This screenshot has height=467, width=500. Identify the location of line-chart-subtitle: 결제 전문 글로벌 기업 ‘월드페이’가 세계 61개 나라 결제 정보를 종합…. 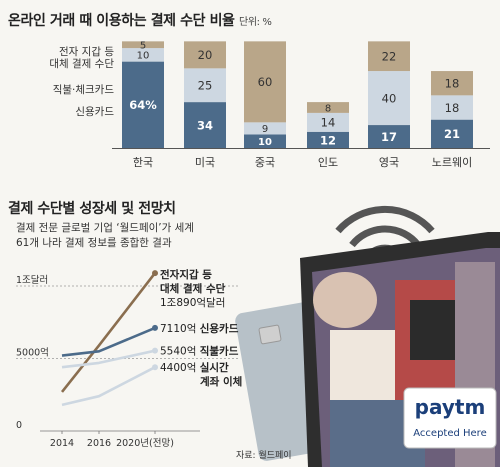
(105, 235).